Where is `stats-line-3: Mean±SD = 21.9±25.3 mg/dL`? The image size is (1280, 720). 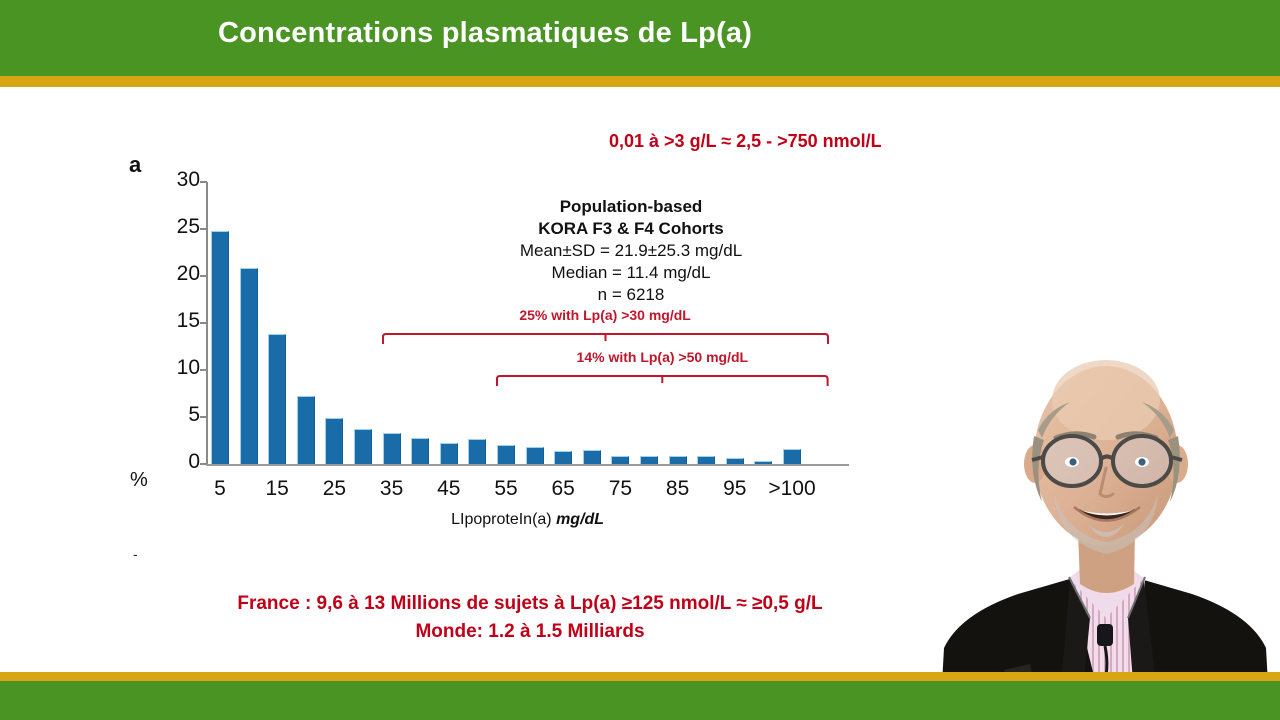
stats-line-3: Mean±SD = 21.9±25.3 mg/dL is located at coordinates (631, 250).